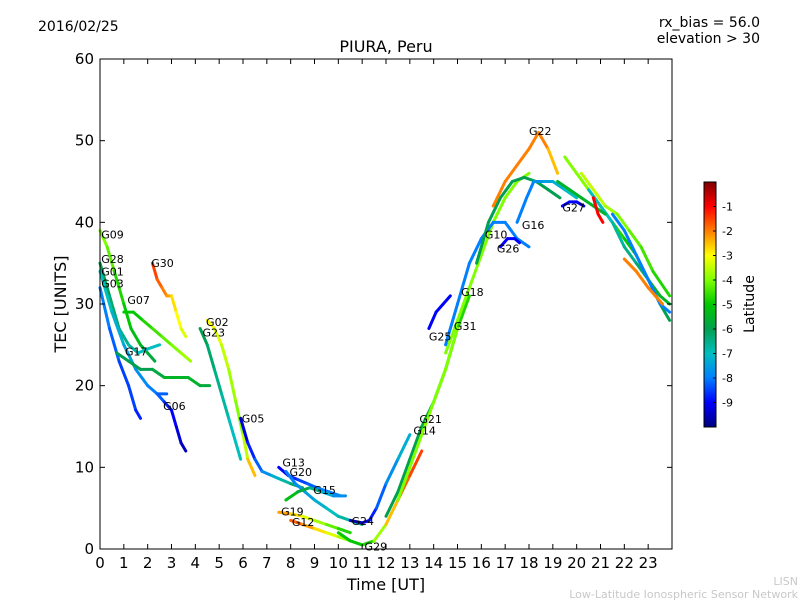 This screenshot has width=800, height=600. What do you see at coordinates (440, 337) in the screenshot?
I see `satellite-label-g25: G25` at bounding box center [440, 337].